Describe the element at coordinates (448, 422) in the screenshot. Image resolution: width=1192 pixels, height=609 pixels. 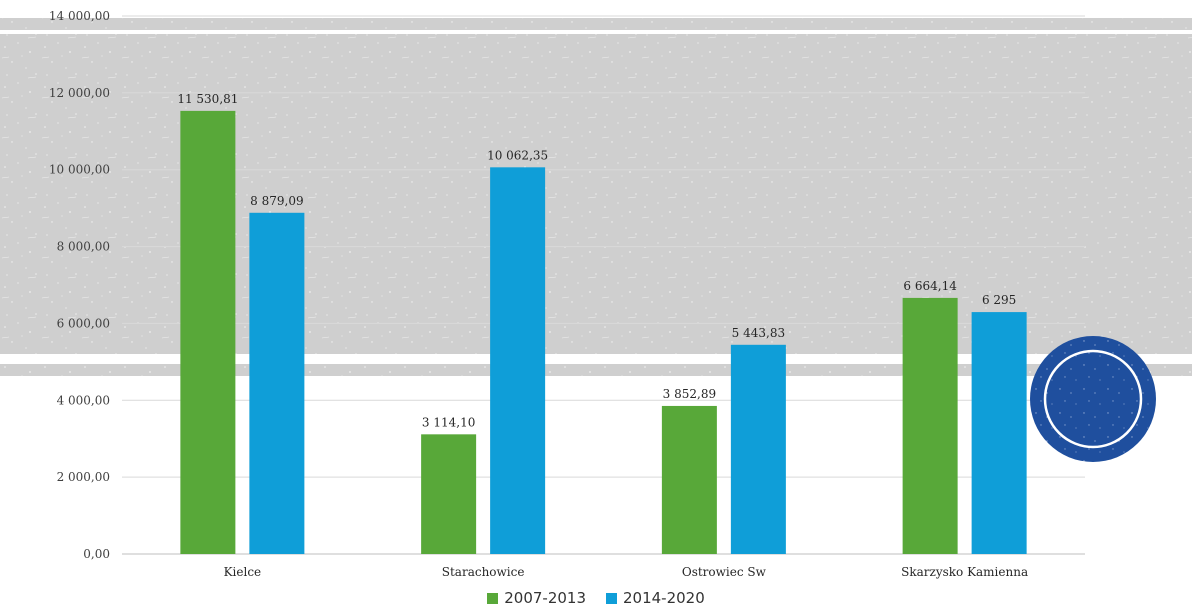
I see `data-label: 3 114,10` at that location.